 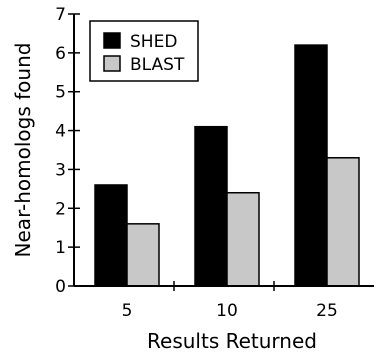 What do you see at coordinates (60, 287) in the screenshot?
I see `y-tick-label: 0` at bounding box center [60, 287].